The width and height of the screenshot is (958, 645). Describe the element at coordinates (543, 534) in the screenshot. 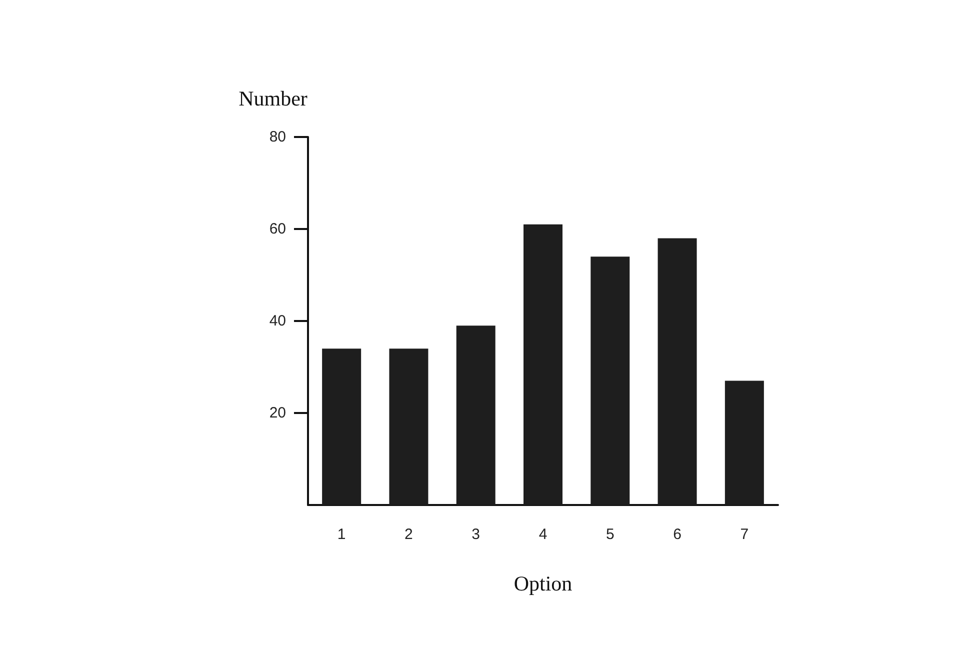

I see `x-tick-label: 4` at that location.